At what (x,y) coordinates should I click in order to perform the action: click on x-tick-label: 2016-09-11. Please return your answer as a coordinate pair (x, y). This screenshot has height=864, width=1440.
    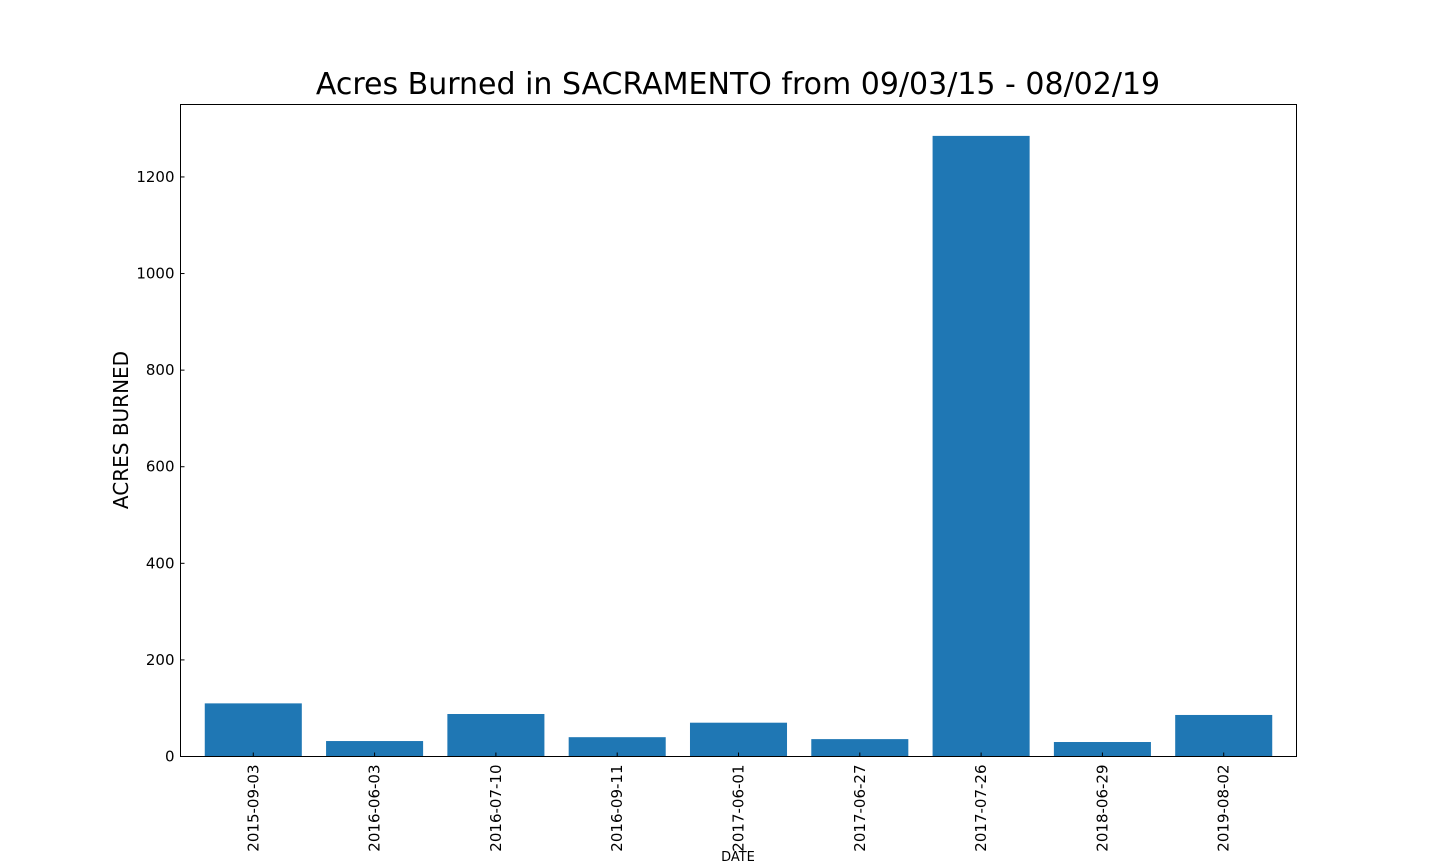
    Looking at the image, I should click on (617, 808).